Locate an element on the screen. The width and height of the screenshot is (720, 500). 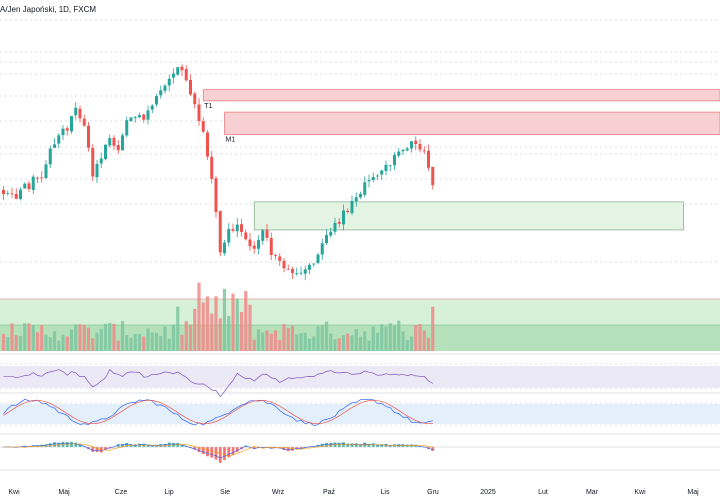
x-tick-label: Gru is located at coordinates (433, 492).